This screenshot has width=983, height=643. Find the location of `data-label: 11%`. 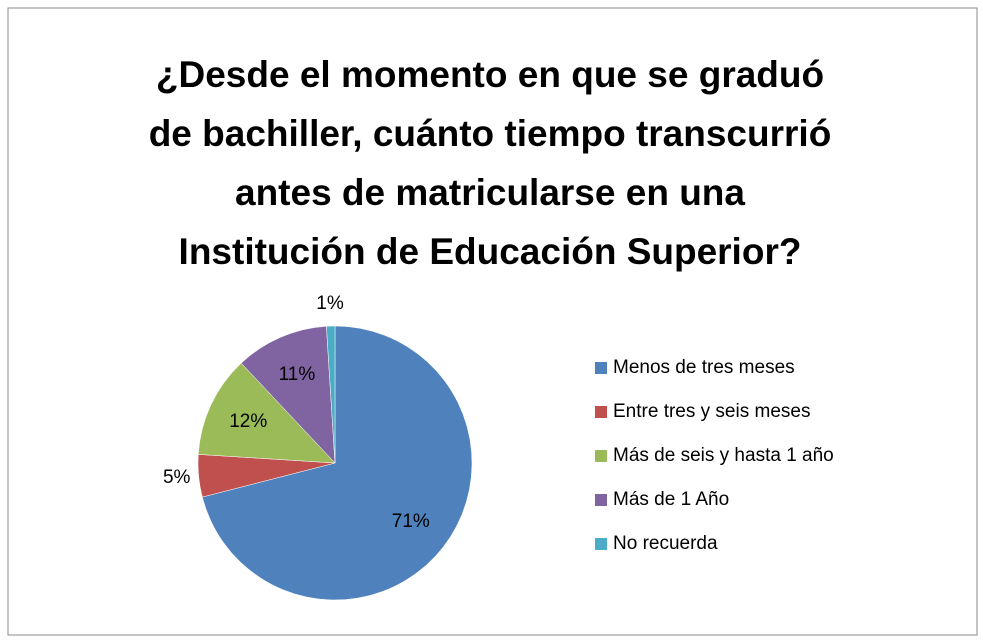

data-label: 11% is located at coordinates (297, 374).